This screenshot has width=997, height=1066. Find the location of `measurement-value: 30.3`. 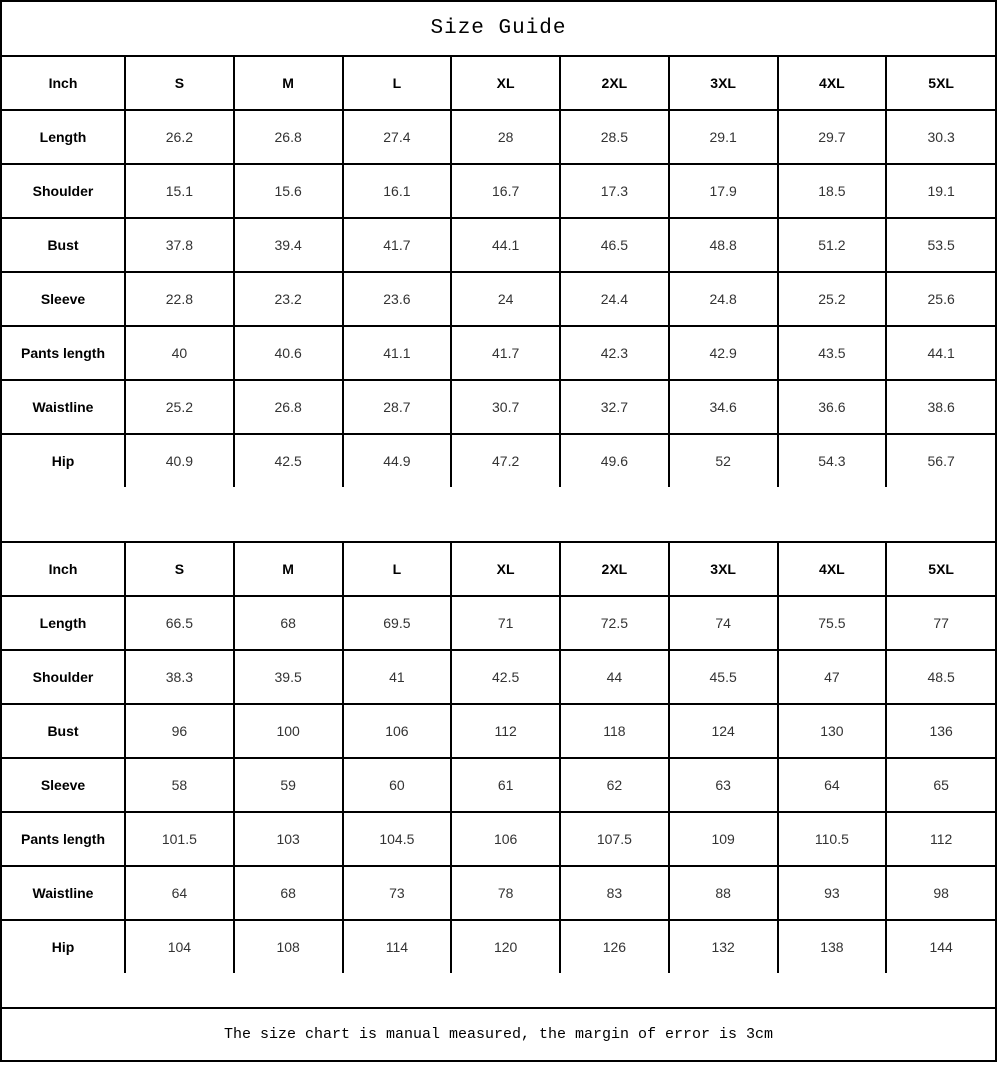

measurement-value: 30.3 is located at coordinates (940, 137).